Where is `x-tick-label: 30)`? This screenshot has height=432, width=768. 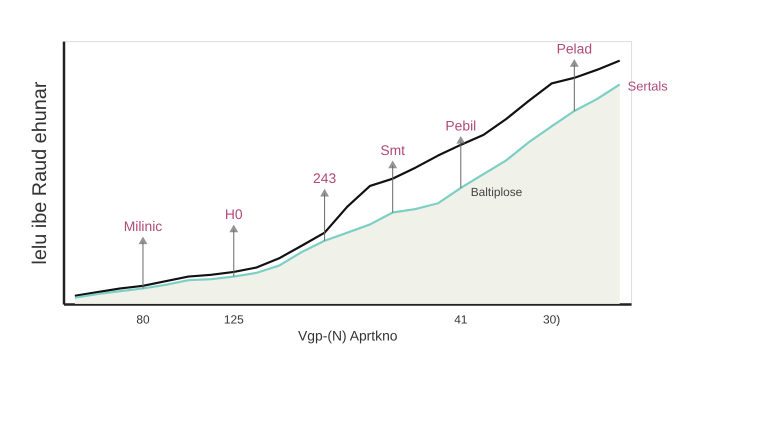 x-tick-label: 30) is located at coordinates (551, 319).